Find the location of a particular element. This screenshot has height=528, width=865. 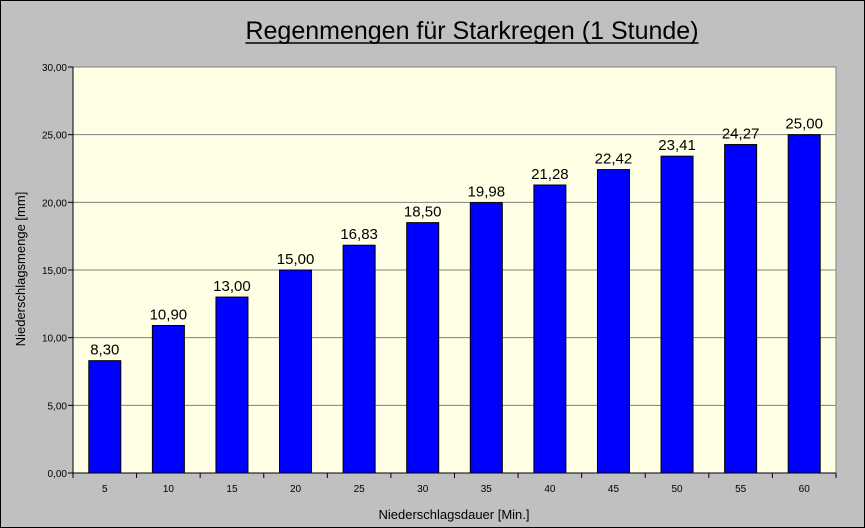

x-axis-ticks: 5 10 15 20 25 30 35 40 45 50 55 60 is located at coordinates (454, 484).